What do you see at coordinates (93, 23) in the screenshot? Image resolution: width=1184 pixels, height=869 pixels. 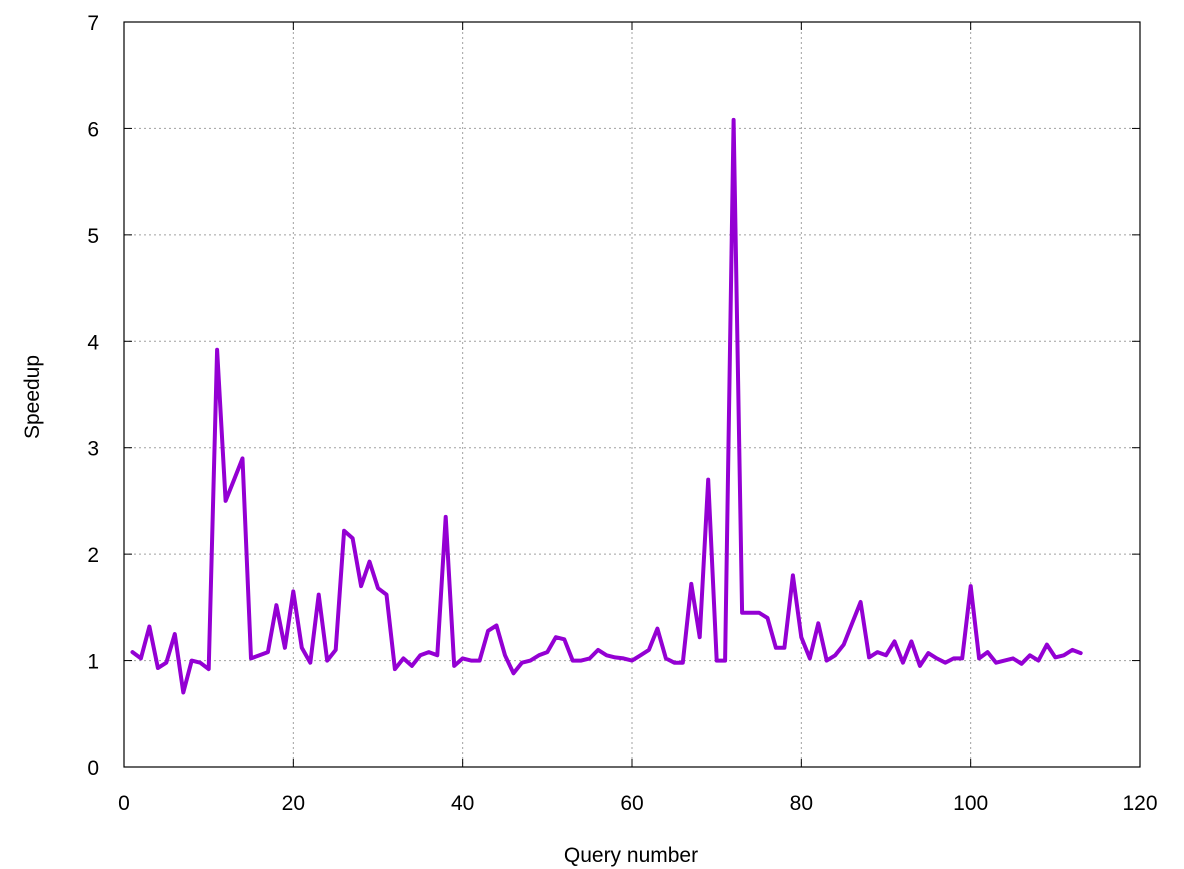 I see `y-tick-label: 7` at bounding box center [93, 23].